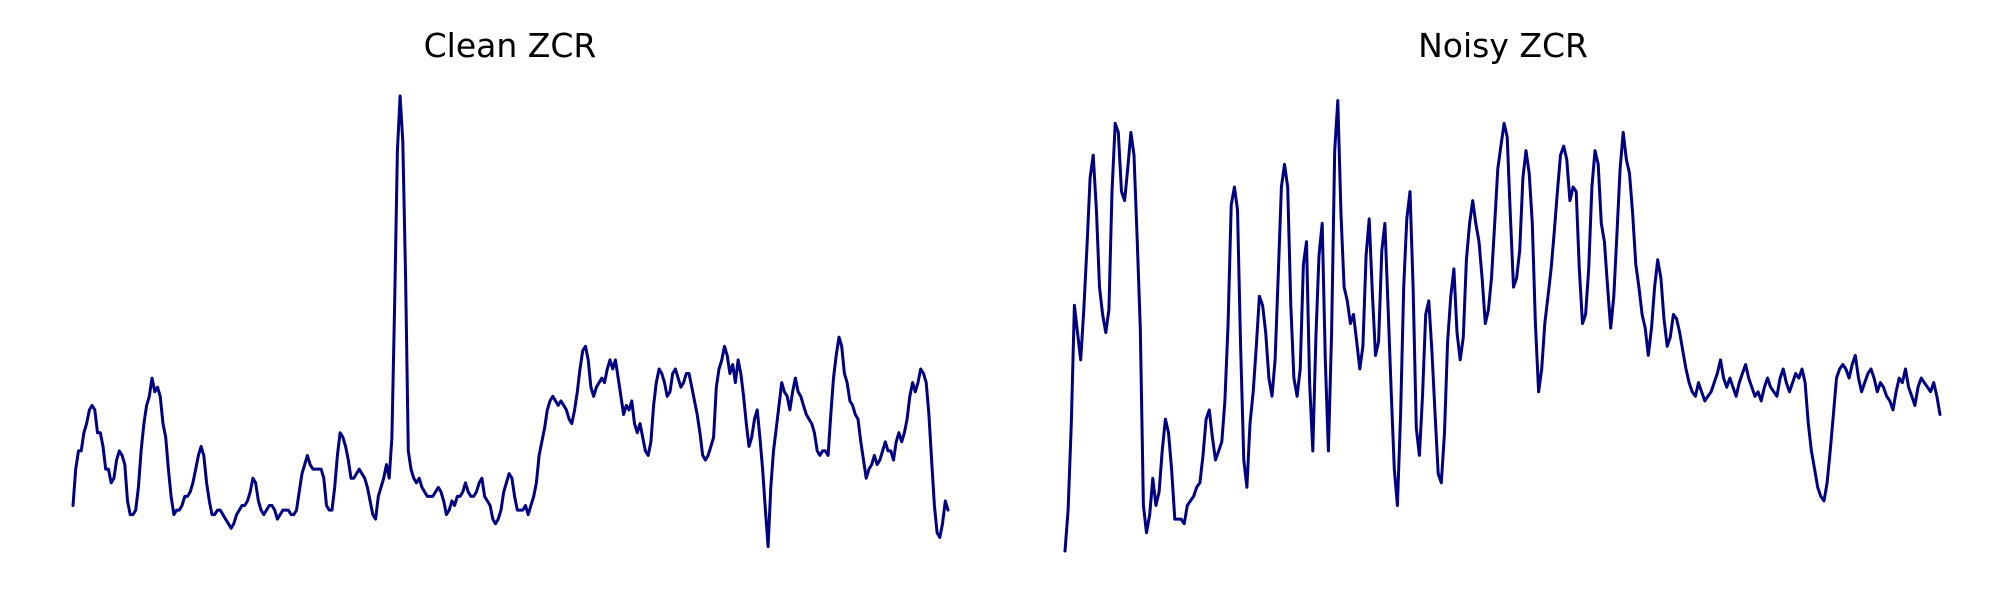 The width and height of the screenshot is (2000, 600). Describe the element at coordinates (1503, 45) in the screenshot. I see `noisy-zcr-title: Noisy ZCR` at that location.